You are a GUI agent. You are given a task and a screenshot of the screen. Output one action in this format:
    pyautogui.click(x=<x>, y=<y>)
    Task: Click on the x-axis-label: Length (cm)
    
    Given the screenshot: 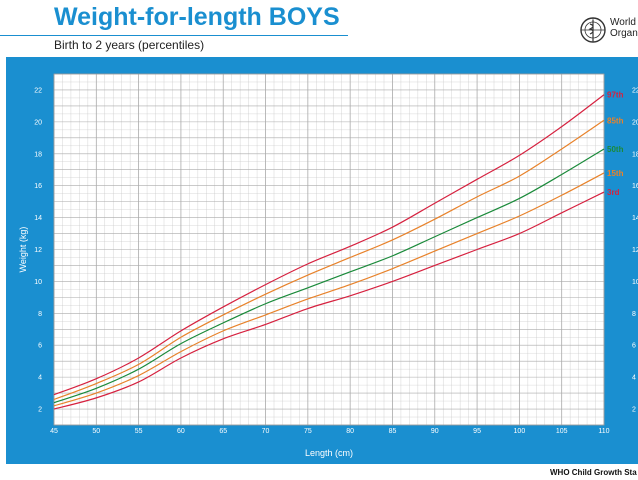 What is the action you would take?
    pyautogui.click(x=329, y=453)
    